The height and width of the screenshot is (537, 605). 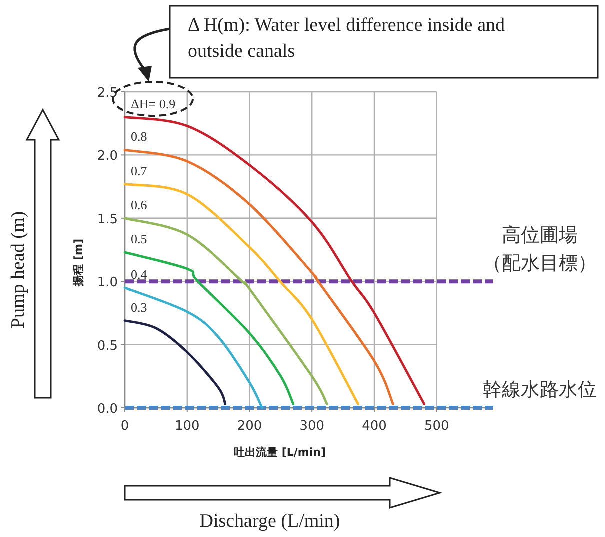 I want to click on x-tick-label: 100, so click(x=187, y=426).